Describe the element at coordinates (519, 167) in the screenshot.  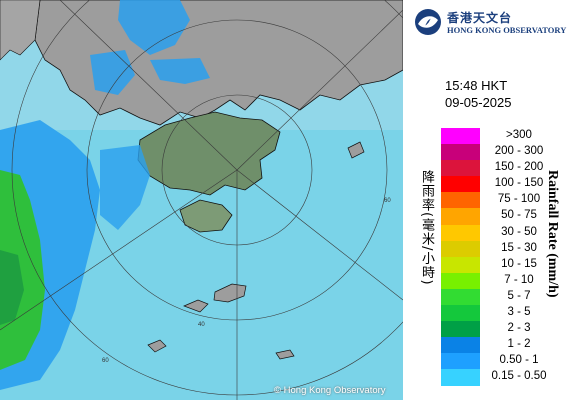
I see `legend-range-label: 150 - 200` at that location.